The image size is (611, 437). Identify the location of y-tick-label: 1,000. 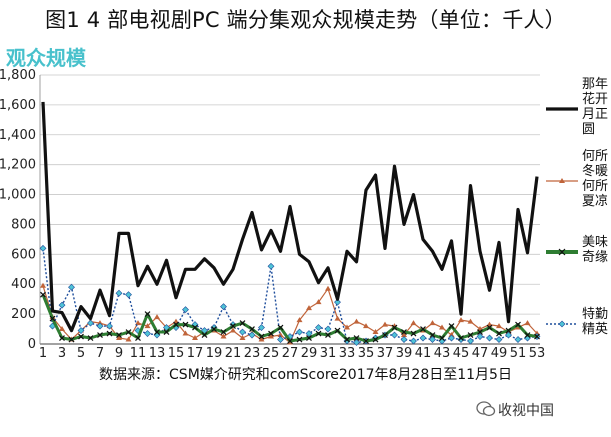
(18, 195).